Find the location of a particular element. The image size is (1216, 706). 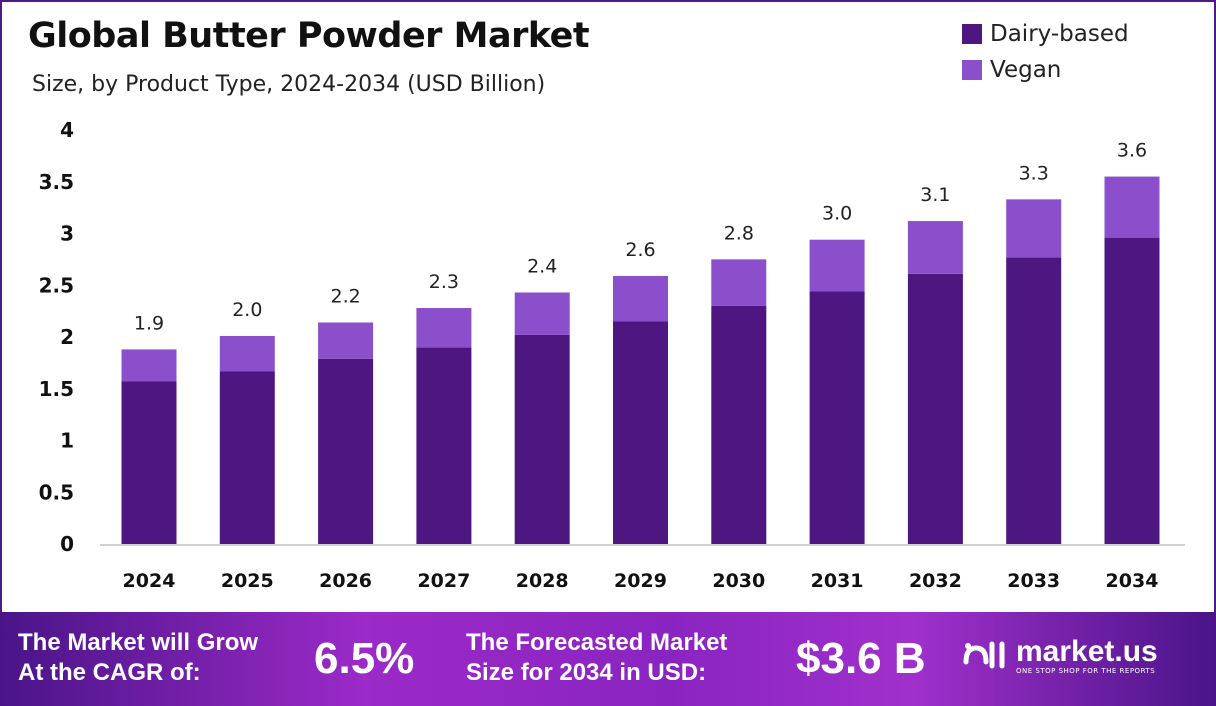

x-tick-label: 2028 is located at coordinates (542, 581).